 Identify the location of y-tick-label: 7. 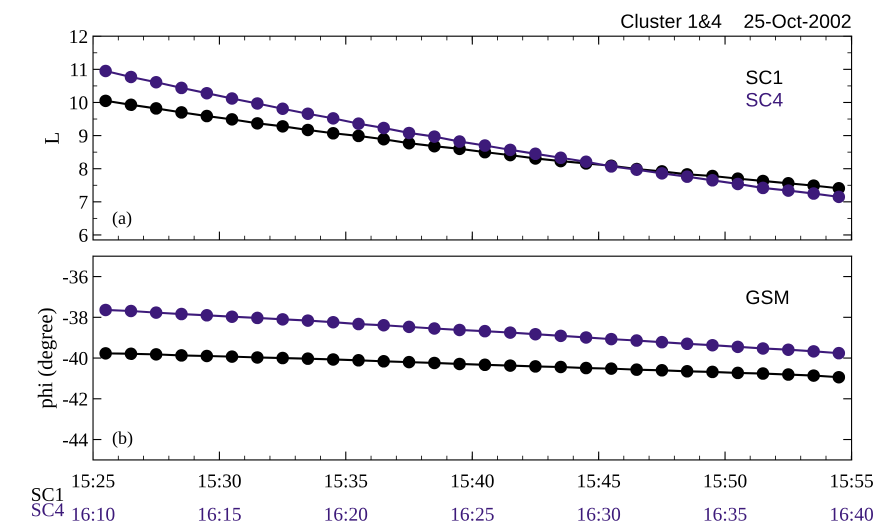
(84, 202).